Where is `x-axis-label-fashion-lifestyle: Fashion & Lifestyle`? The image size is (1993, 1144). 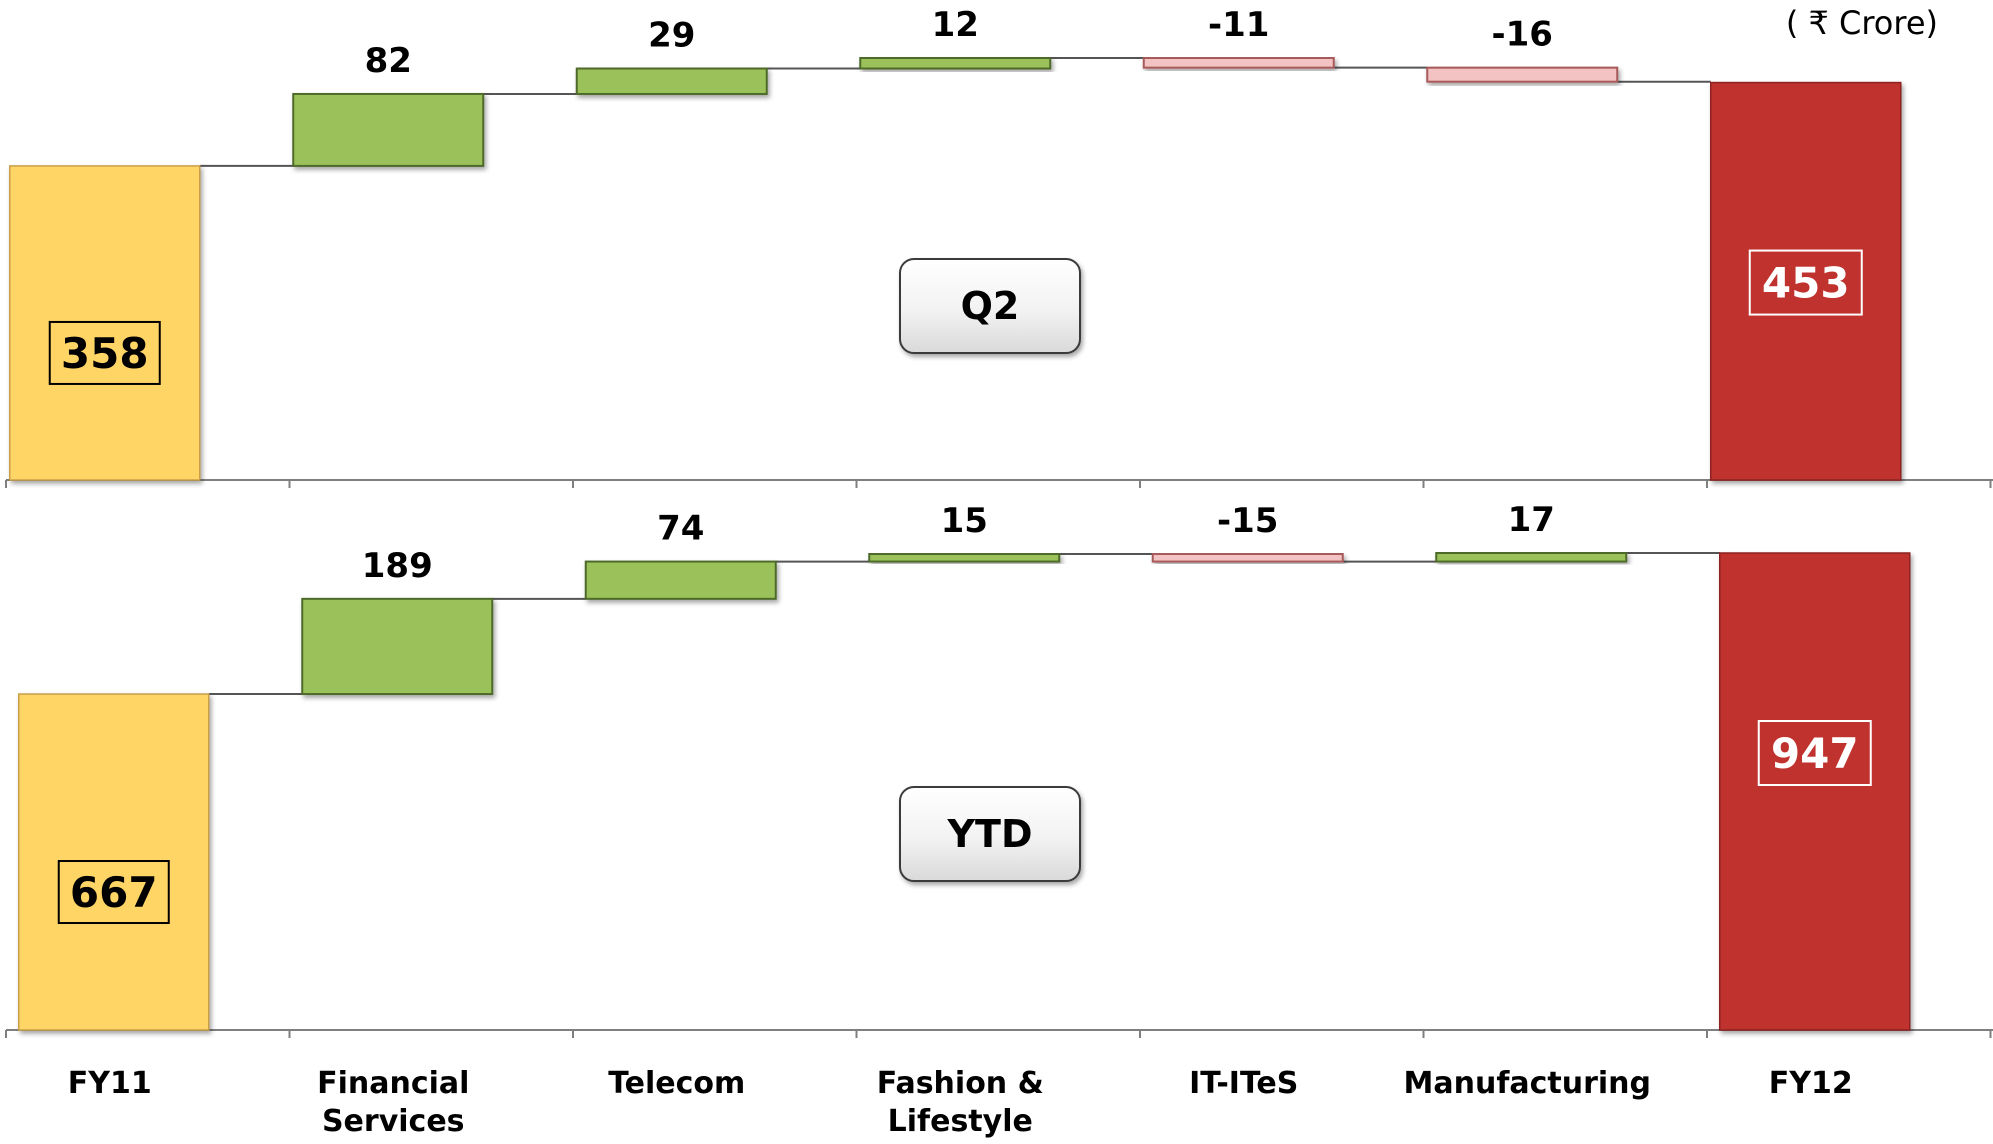
x-axis-label-fashion-lifestyle: Fashion & Lifestyle is located at coordinates (960, 1102).